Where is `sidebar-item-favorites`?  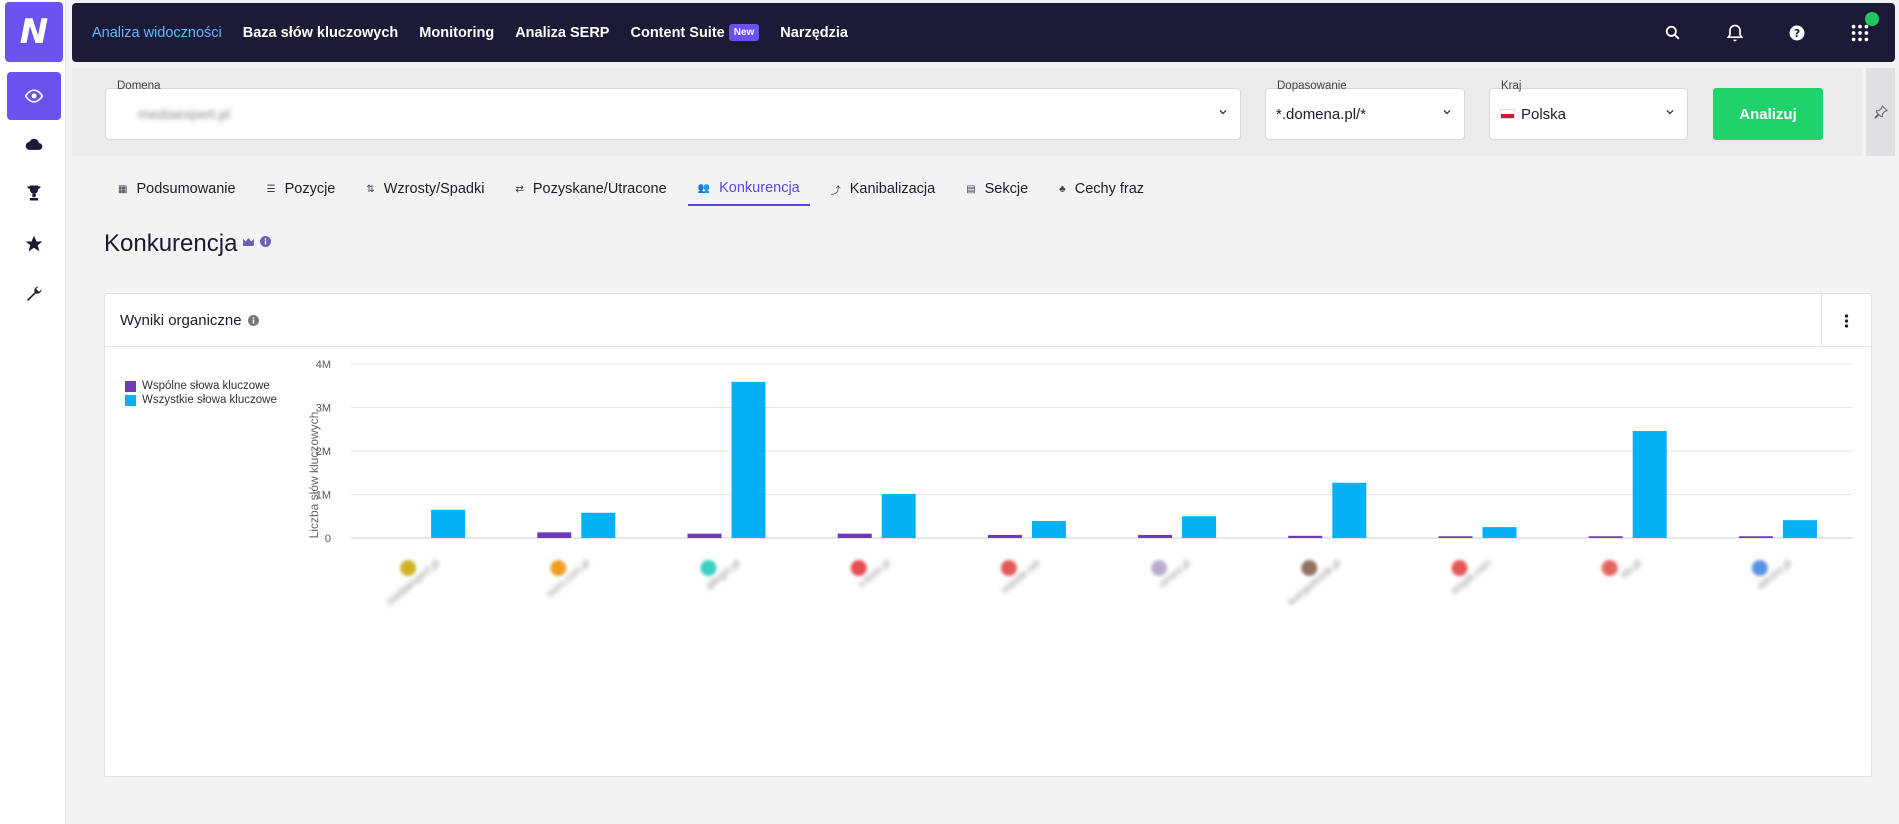
sidebar-item-favorites is located at coordinates (34, 244).